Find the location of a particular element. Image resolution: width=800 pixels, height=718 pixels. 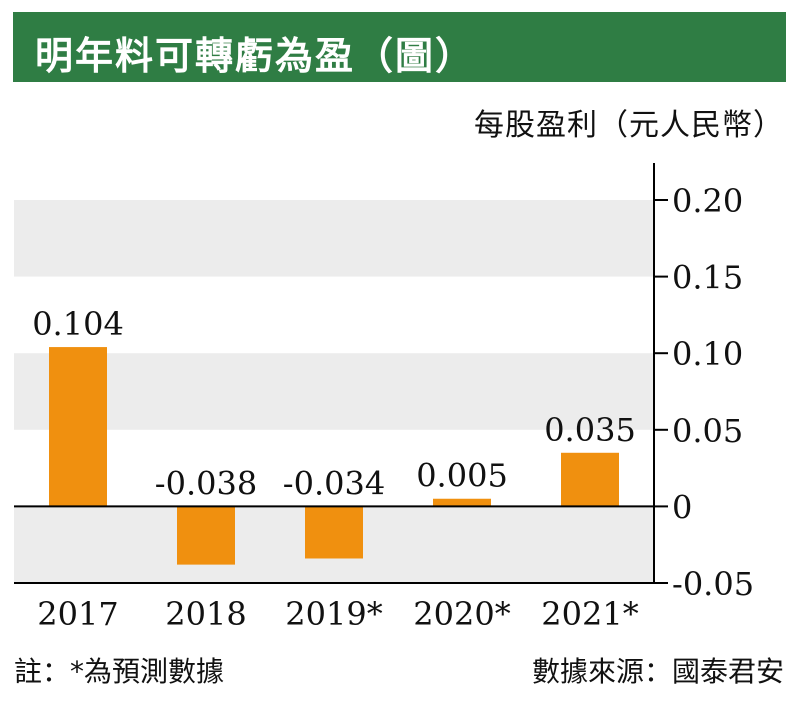

x-tick-label: 2019* is located at coordinates (333, 614).